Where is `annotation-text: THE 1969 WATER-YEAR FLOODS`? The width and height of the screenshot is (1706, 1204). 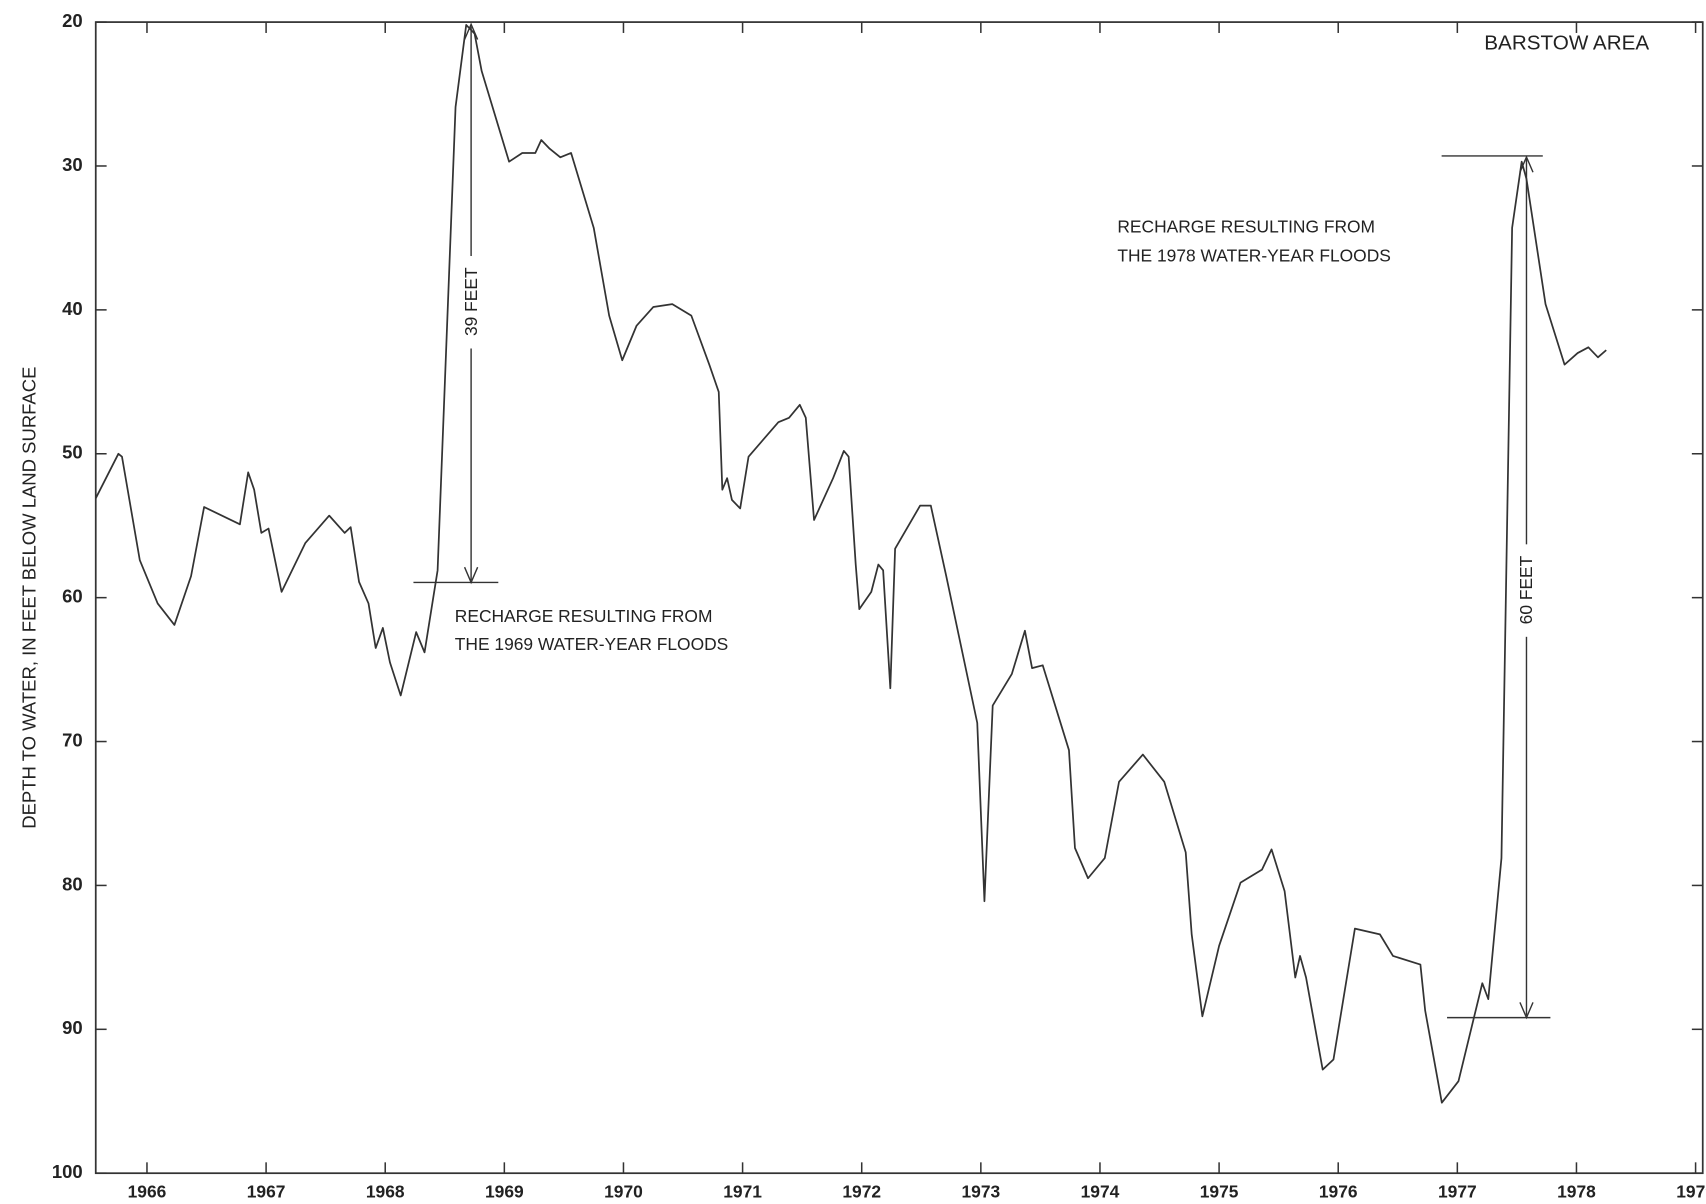 annotation-text: THE 1969 WATER-YEAR FLOODS is located at coordinates (591, 644).